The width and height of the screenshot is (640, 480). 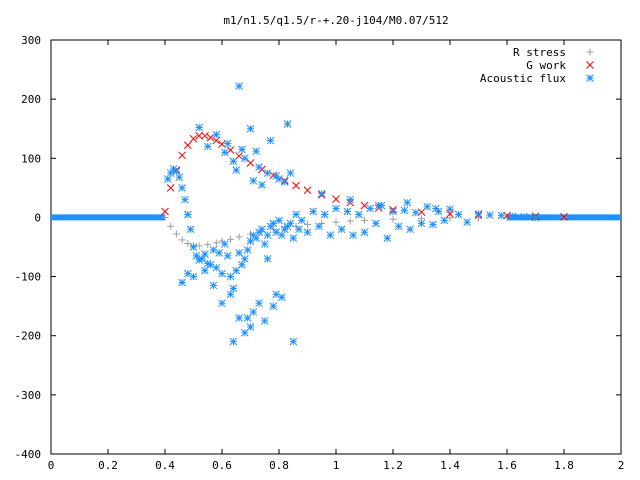 What do you see at coordinates (28, 454) in the screenshot?
I see `y-tick-label: -400` at bounding box center [28, 454].